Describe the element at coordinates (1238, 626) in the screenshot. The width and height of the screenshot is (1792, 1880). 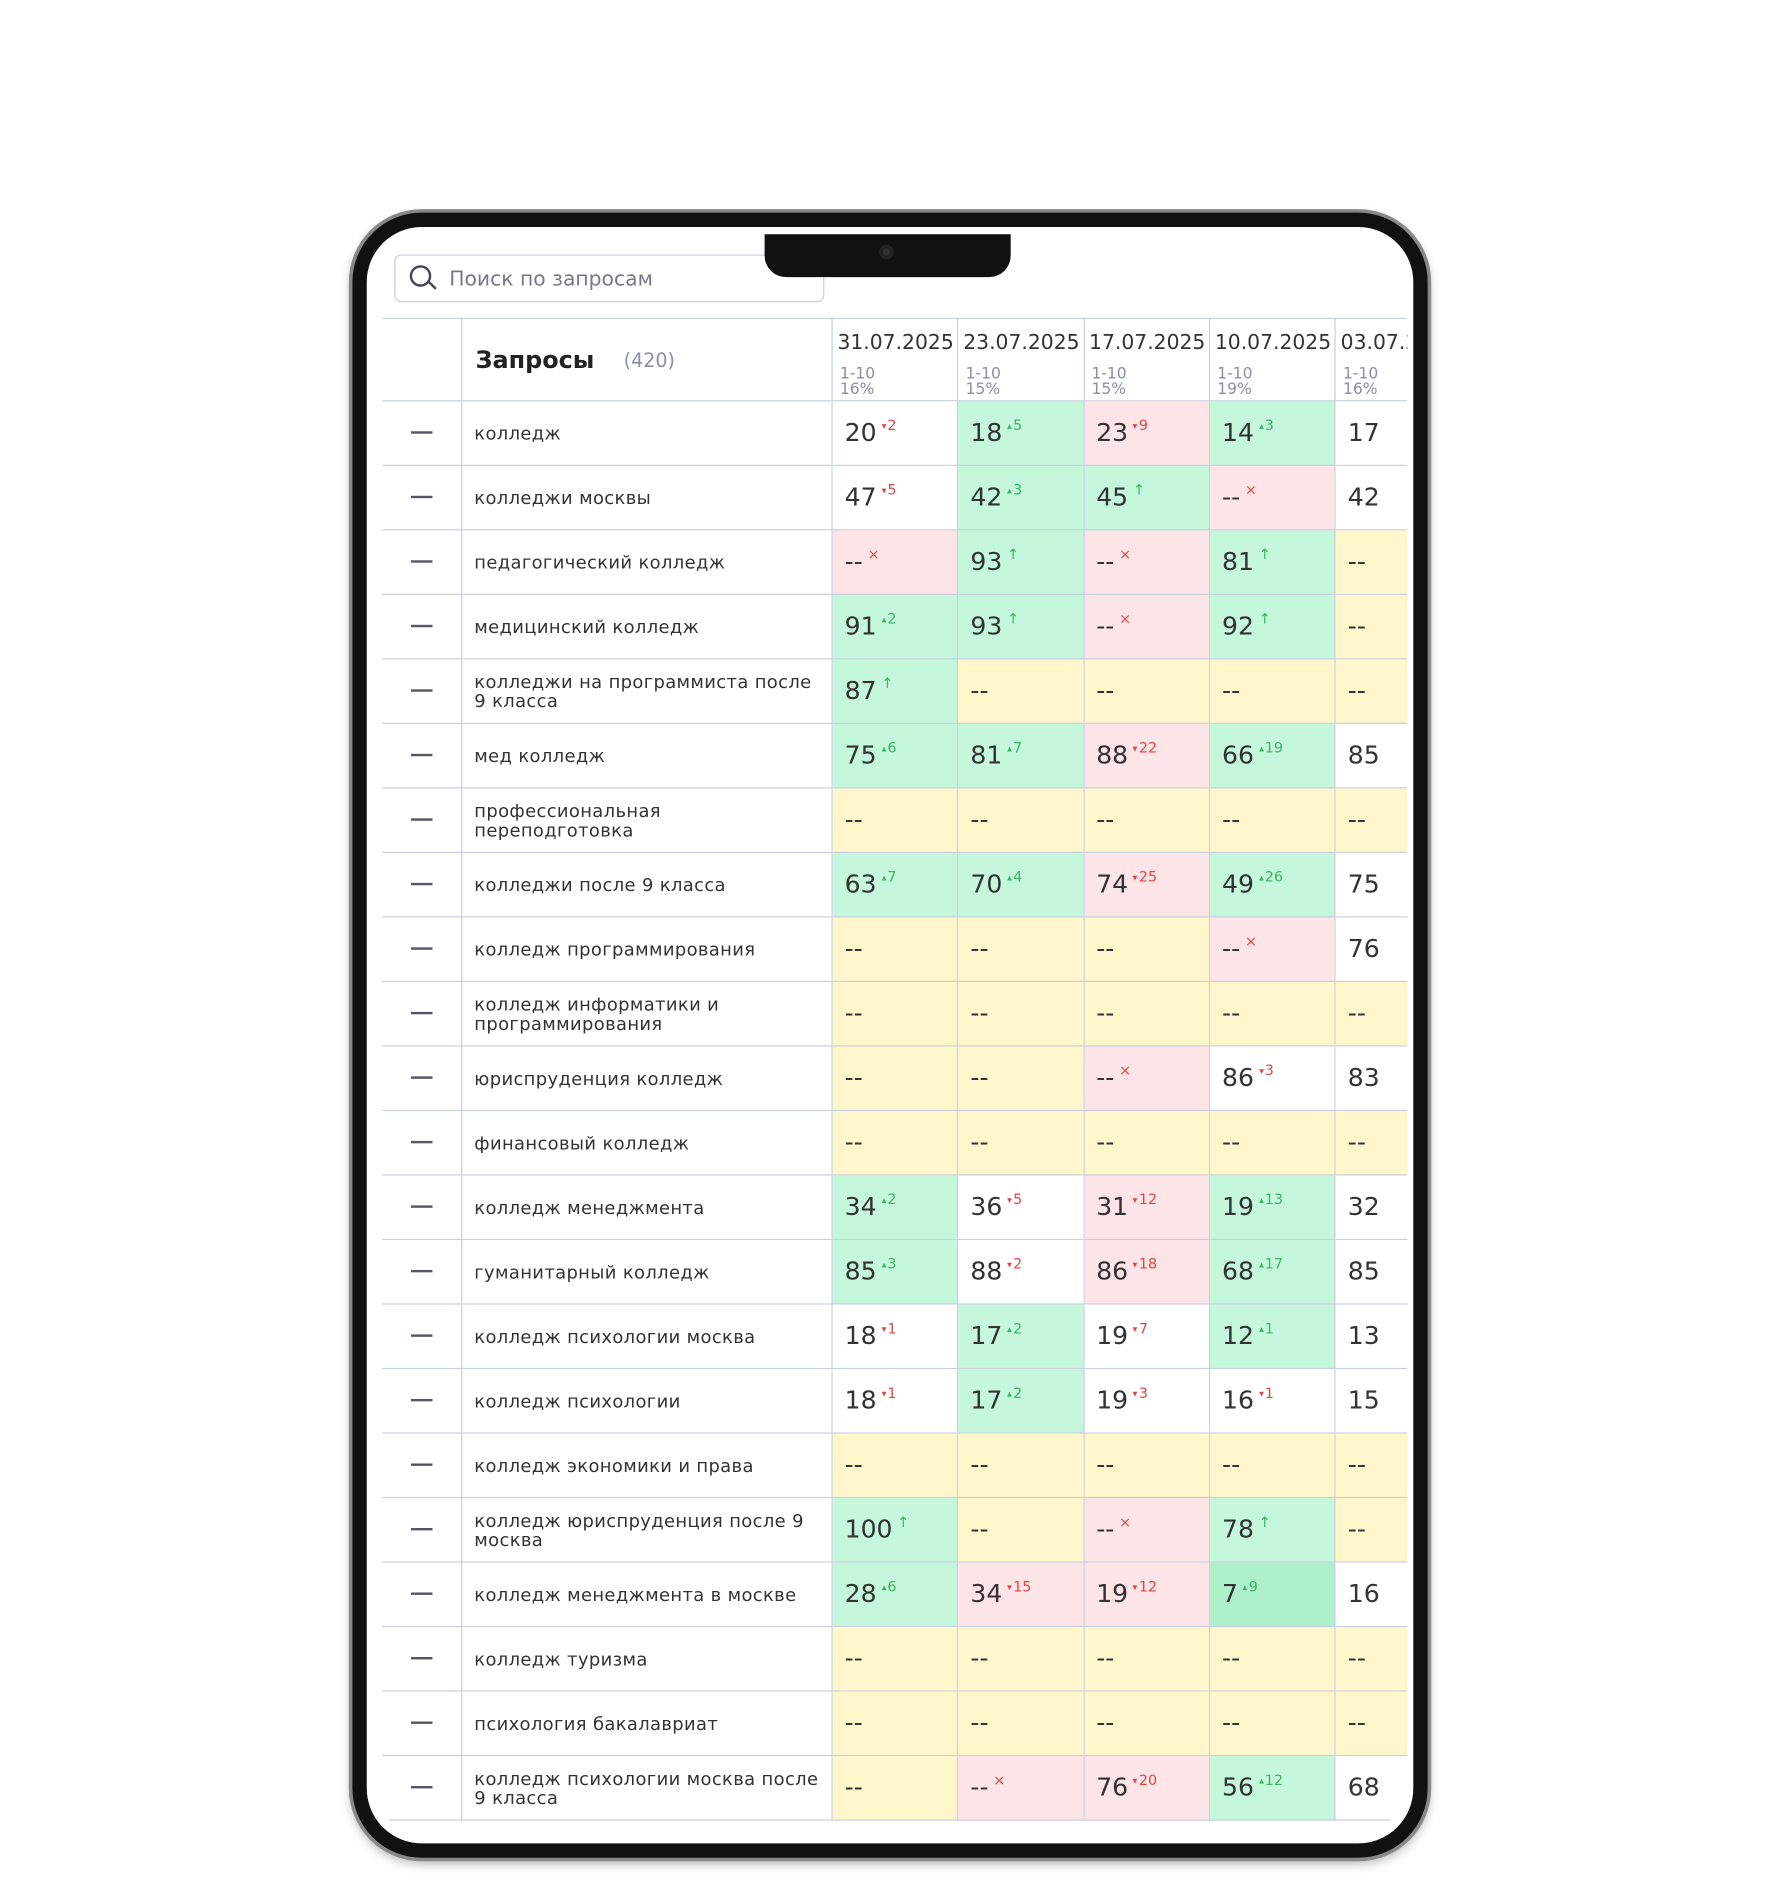
I see `value: 92` at that location.